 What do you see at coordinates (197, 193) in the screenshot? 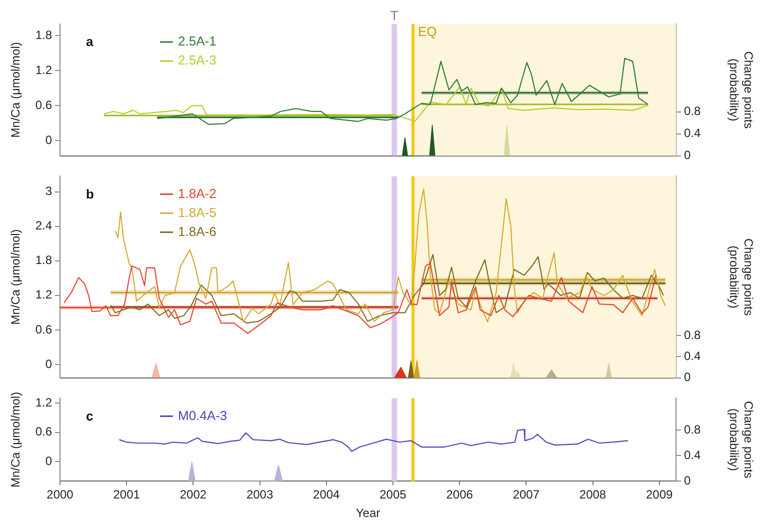
I see `legend-label: 1.8A-2` at bounding box center [197, 193].